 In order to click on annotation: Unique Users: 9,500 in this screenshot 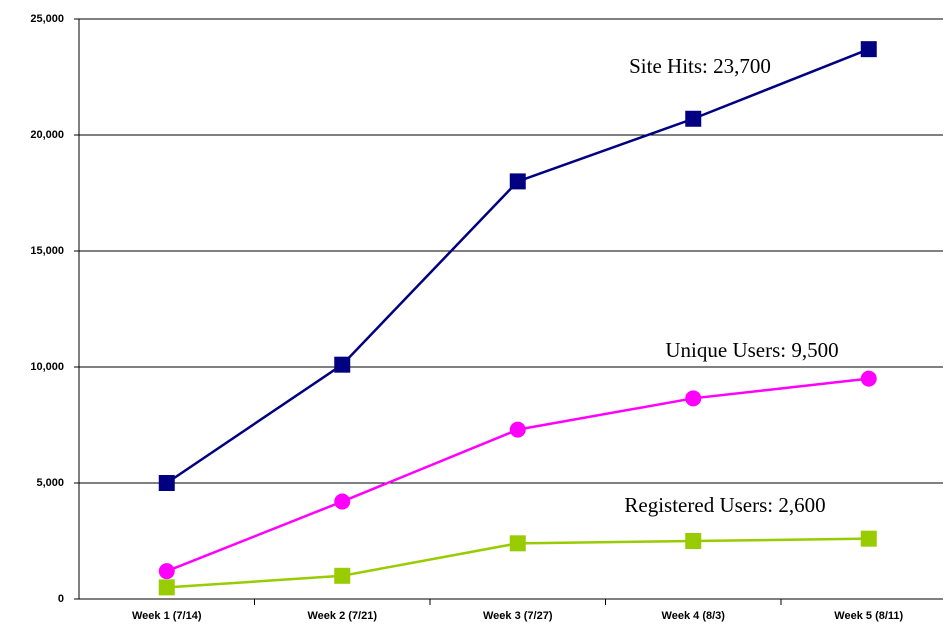, I will do `click(751, 350)`.